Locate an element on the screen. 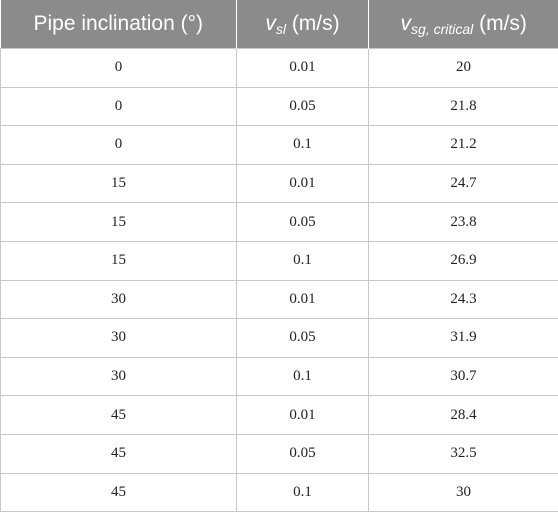 The image size is (558, 512). cell-vsg-critical: 20 is located at coordinates (463, 68).